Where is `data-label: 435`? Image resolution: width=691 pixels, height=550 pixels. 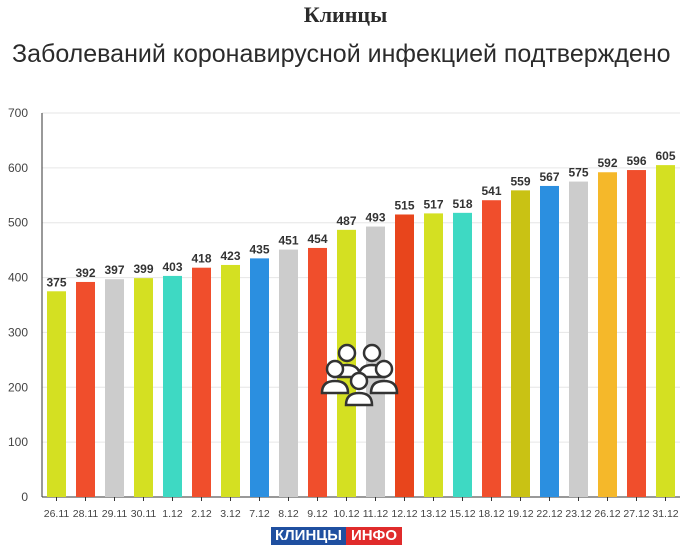 data-label: 435 is located at coordinates (259, 249).